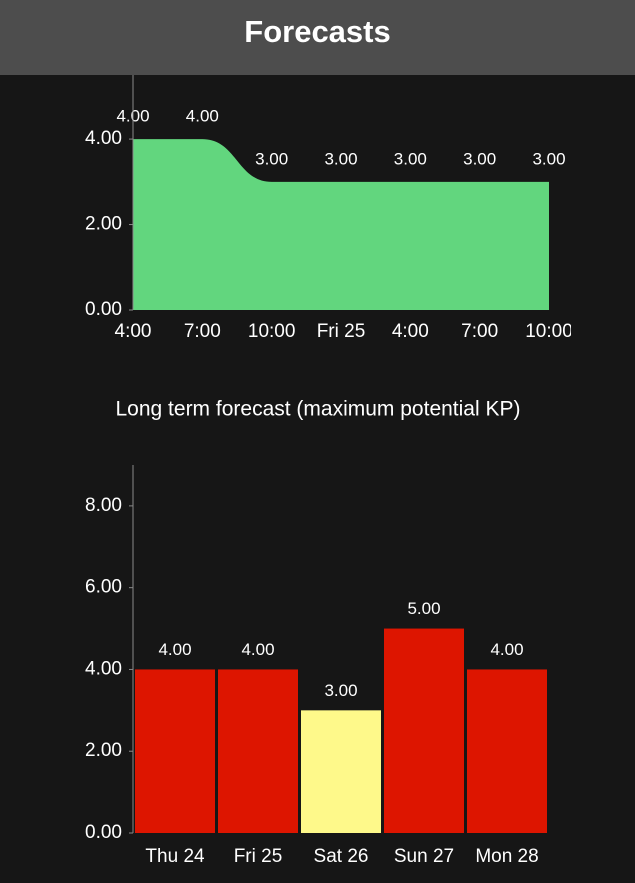 This screenshot has width=635, height=883. I want to click on value-label: 5.00, so click(423, 608).